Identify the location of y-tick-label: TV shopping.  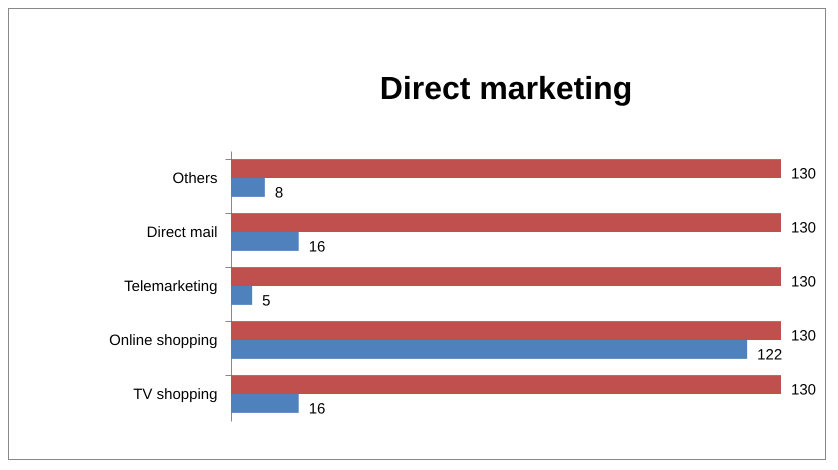
(175, 394).